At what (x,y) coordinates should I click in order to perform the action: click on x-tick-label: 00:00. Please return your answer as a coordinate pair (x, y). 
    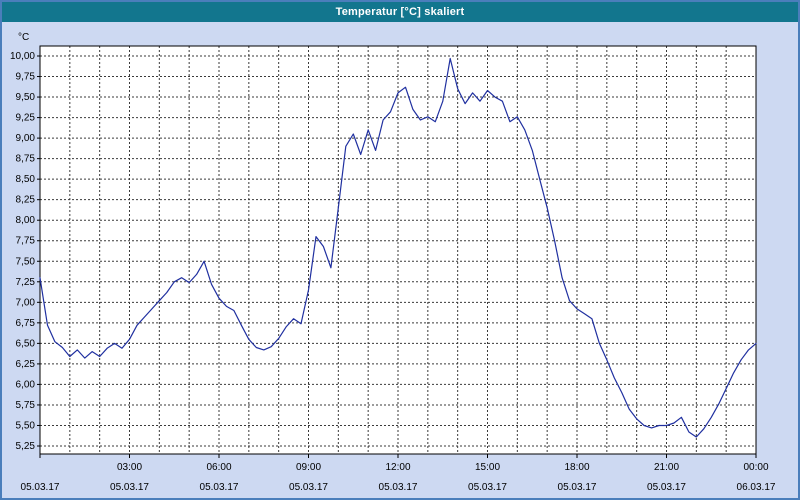
    Looking at the image, I should click on (755, 467).